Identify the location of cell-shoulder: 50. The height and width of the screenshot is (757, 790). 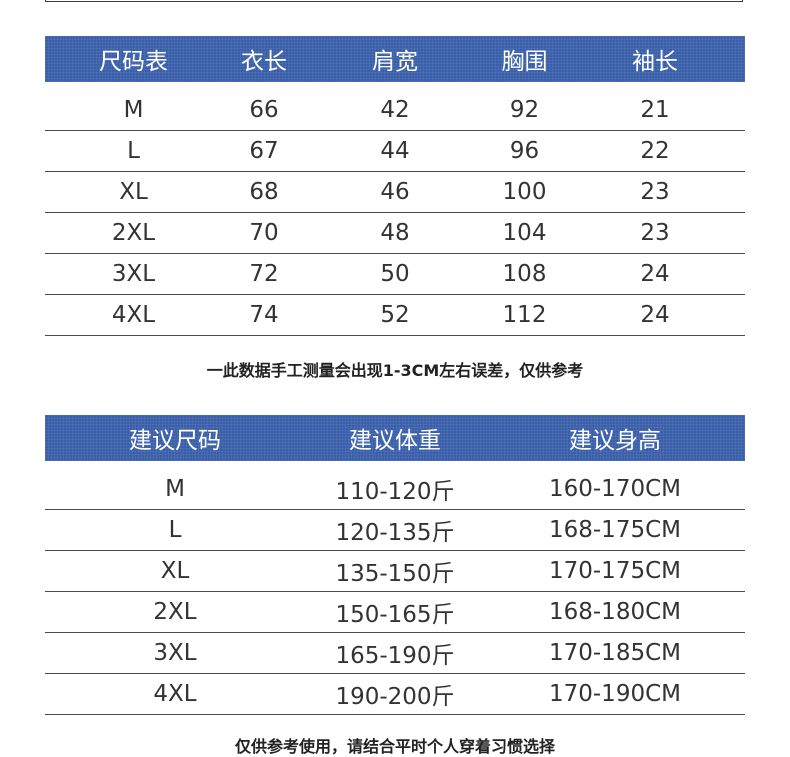
(395, 274).